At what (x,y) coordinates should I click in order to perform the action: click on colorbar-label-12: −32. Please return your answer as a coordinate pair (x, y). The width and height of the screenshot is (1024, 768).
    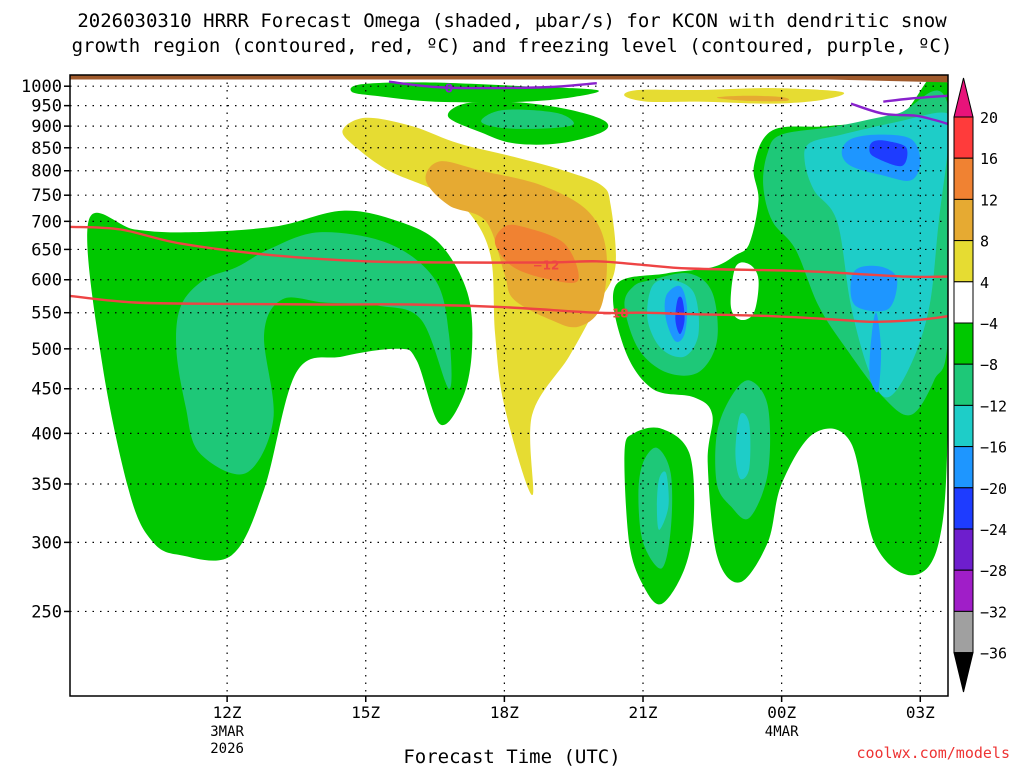
    Looking at the image, I should click on (993, 612).